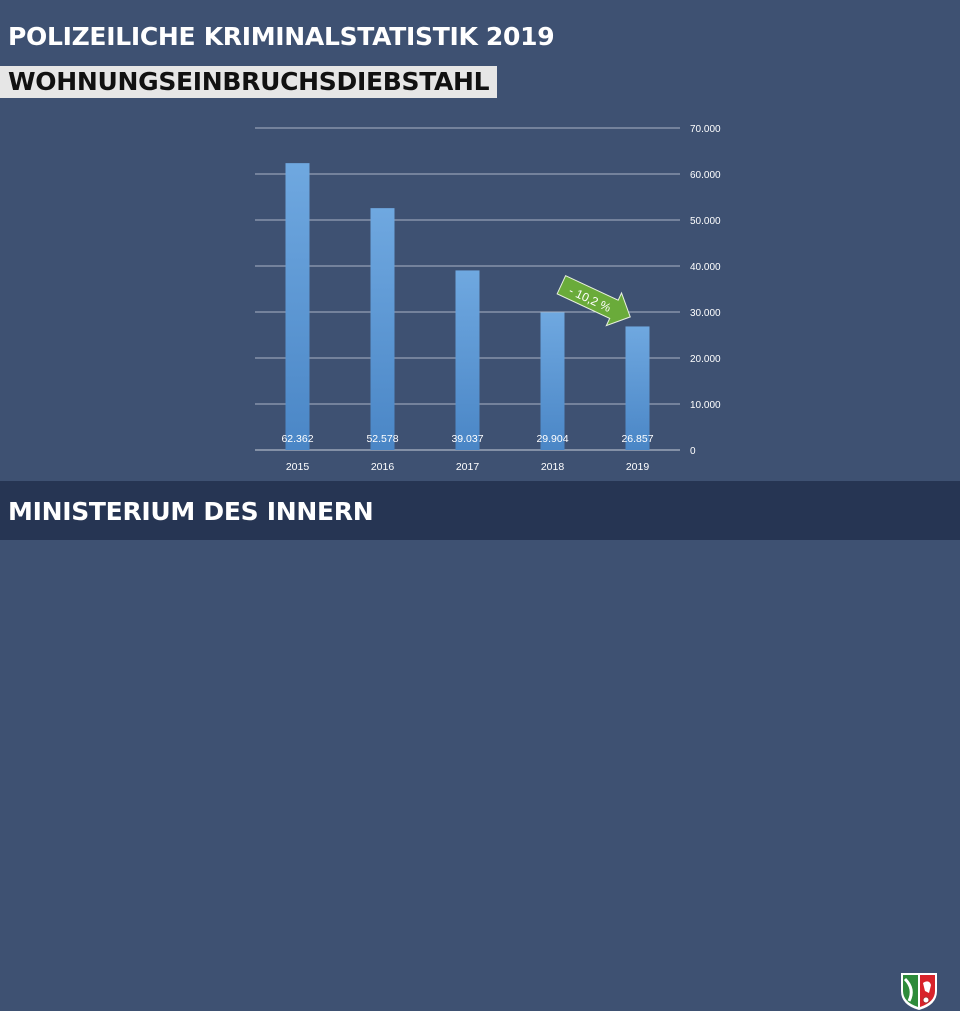  Describe the element at coordinates (552, 381) in the screenshot. I see `bar-2018` at that location.